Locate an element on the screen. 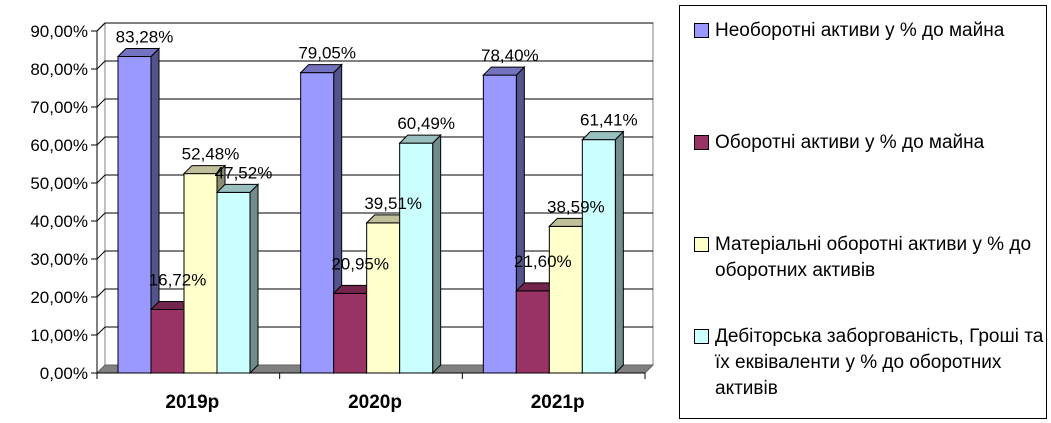  y-tick-label: 30,00% is located at coordinates (59, 259).